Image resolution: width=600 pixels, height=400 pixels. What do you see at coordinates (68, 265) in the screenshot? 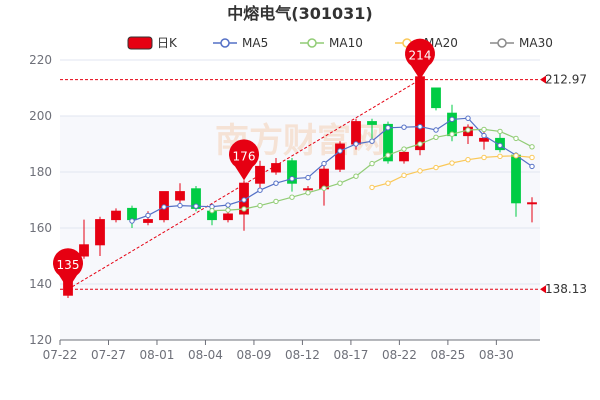
I see `marker-label: 135` at bounding box center [68, 265].